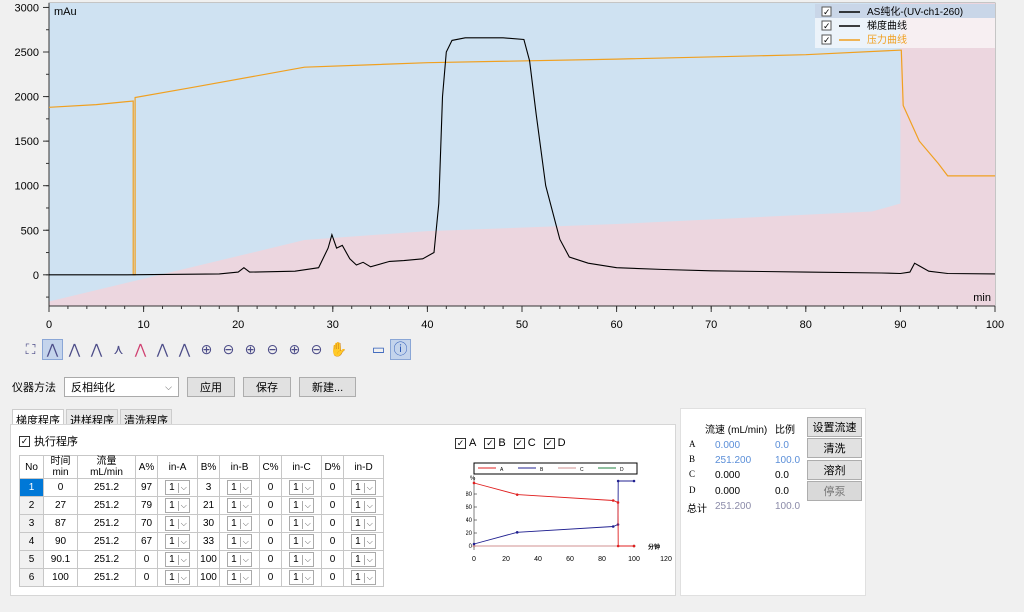 The width and height of the screenshot is (1024, 612). What do you see at coordinates (31, 505) in the screenshot?
I see `table-cell-no: 2` at bounding box center [31, 505].